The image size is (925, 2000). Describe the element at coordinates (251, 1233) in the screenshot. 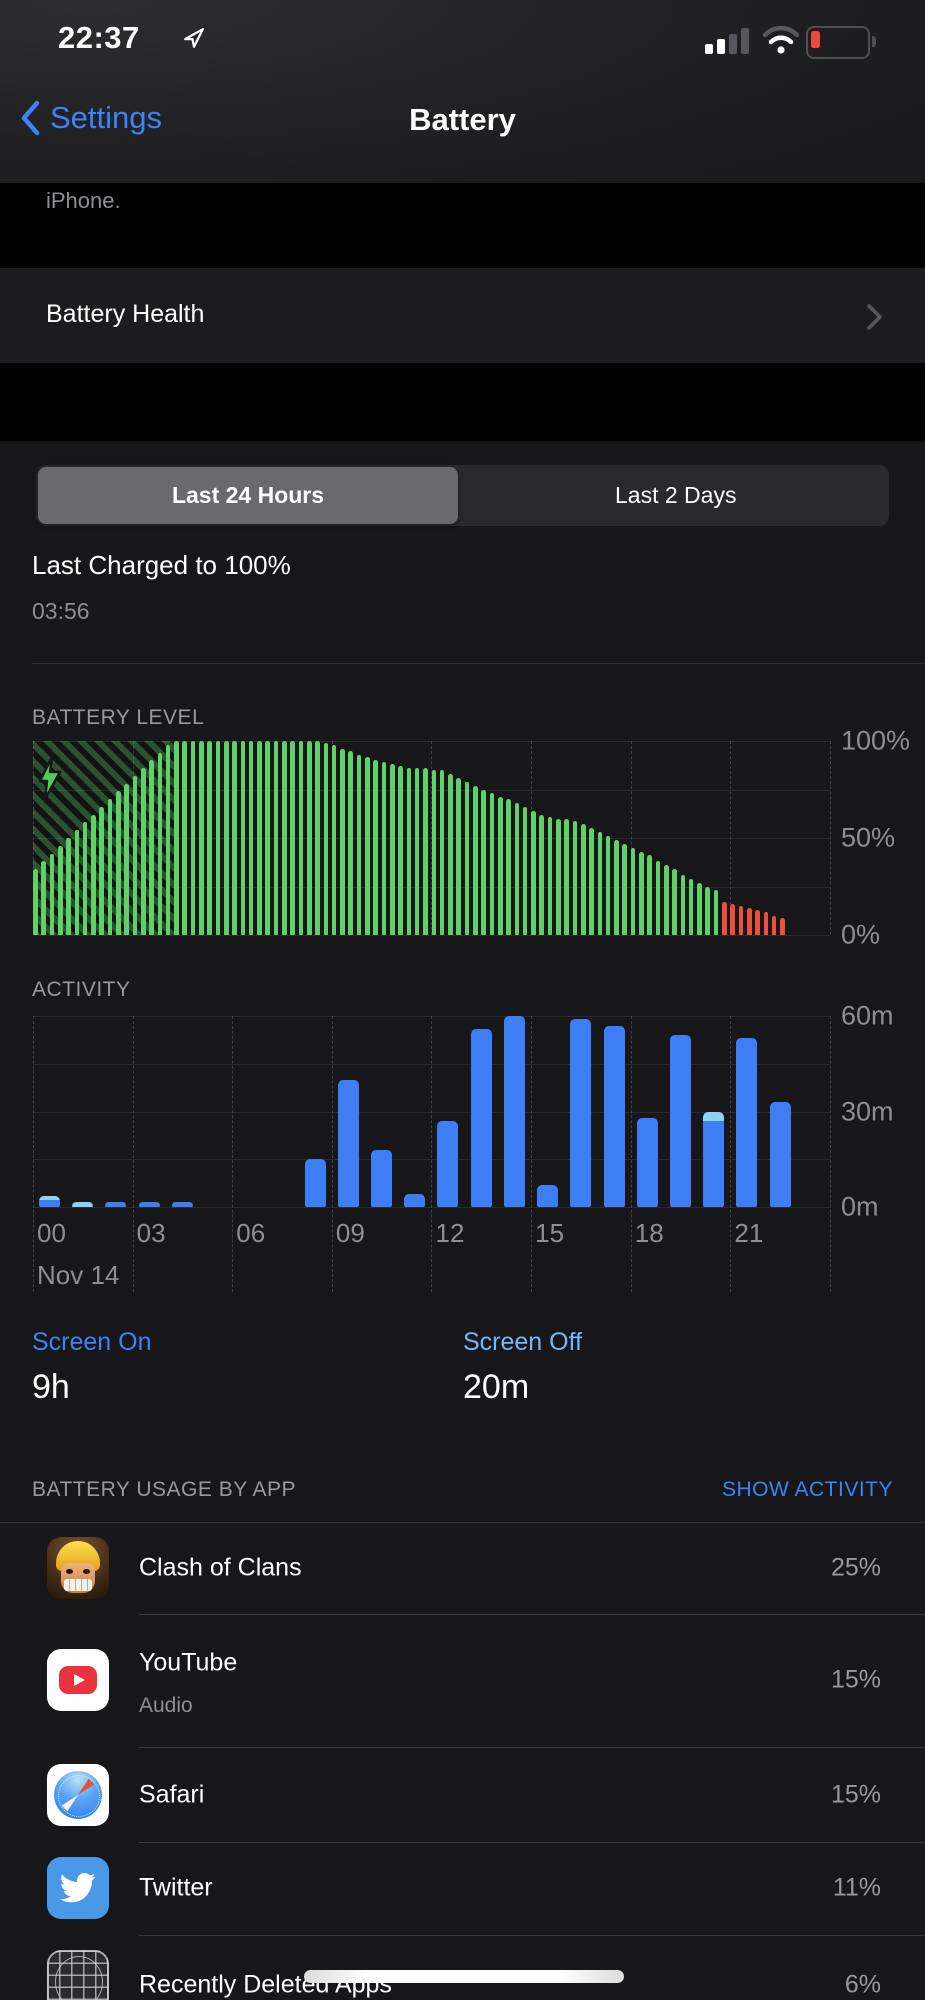

I see `x-axis-label: 06` at that location.